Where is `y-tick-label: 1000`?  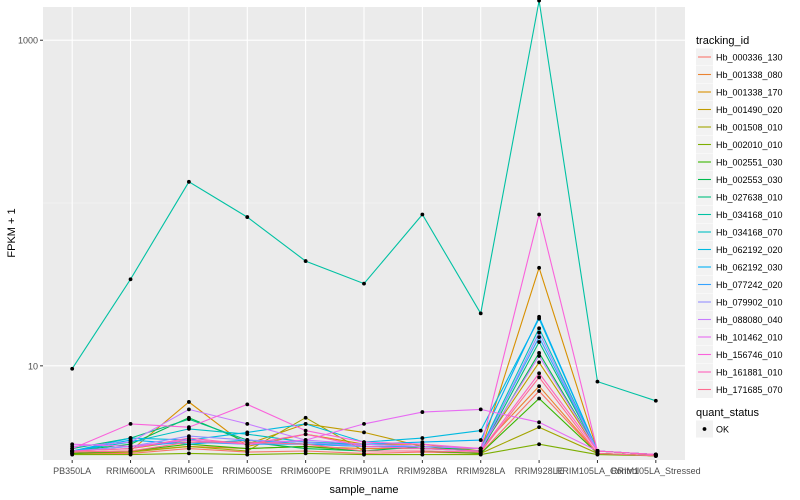 y-tick-label: 1000 is located at coordinates (28, 41).